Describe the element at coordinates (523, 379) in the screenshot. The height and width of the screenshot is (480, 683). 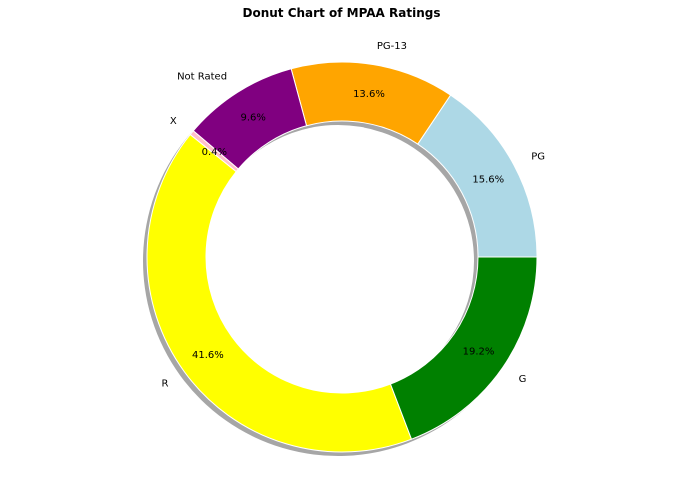
I see `slice-label-g: G` at that location.